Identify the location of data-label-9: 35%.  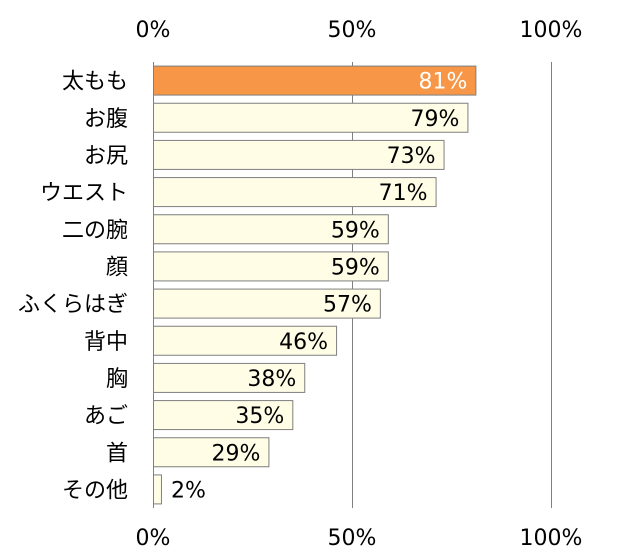
(259, 416).